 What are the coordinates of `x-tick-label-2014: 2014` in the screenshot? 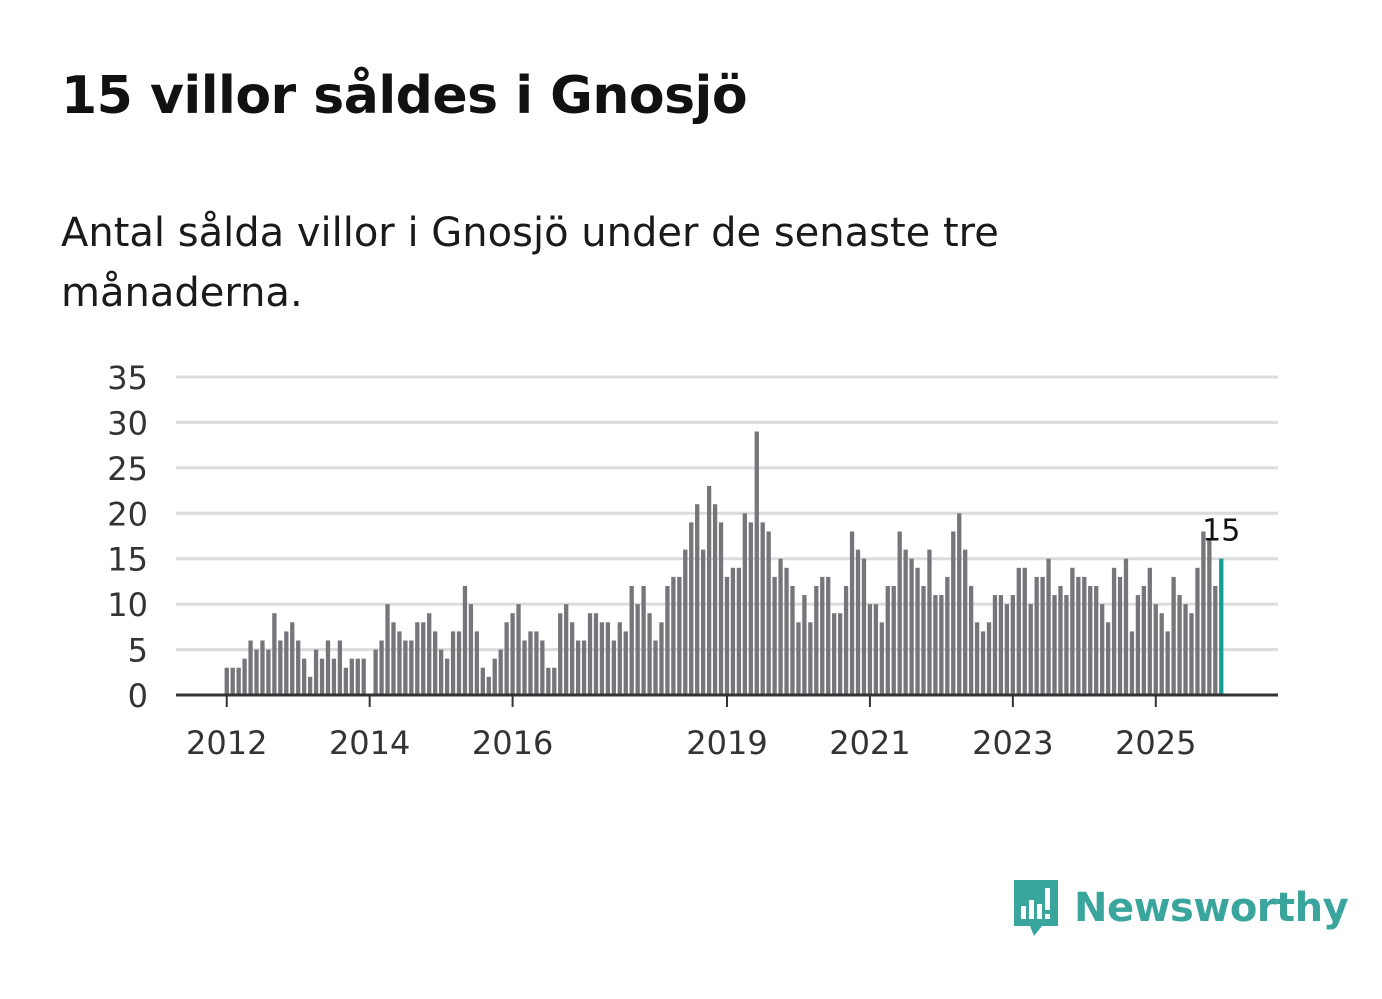 It's located at (369, 743).